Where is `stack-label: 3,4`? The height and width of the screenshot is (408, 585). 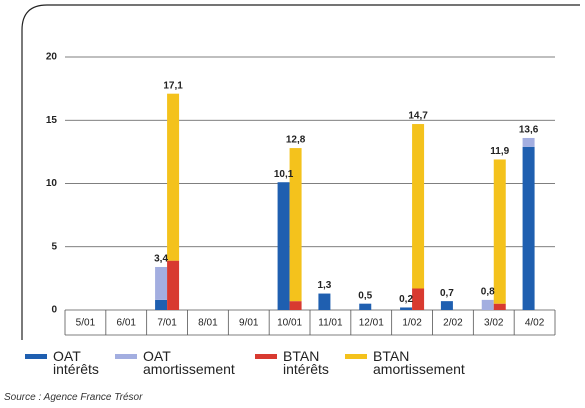 stack-label: 3,4 is located at coordinates (161, 259).